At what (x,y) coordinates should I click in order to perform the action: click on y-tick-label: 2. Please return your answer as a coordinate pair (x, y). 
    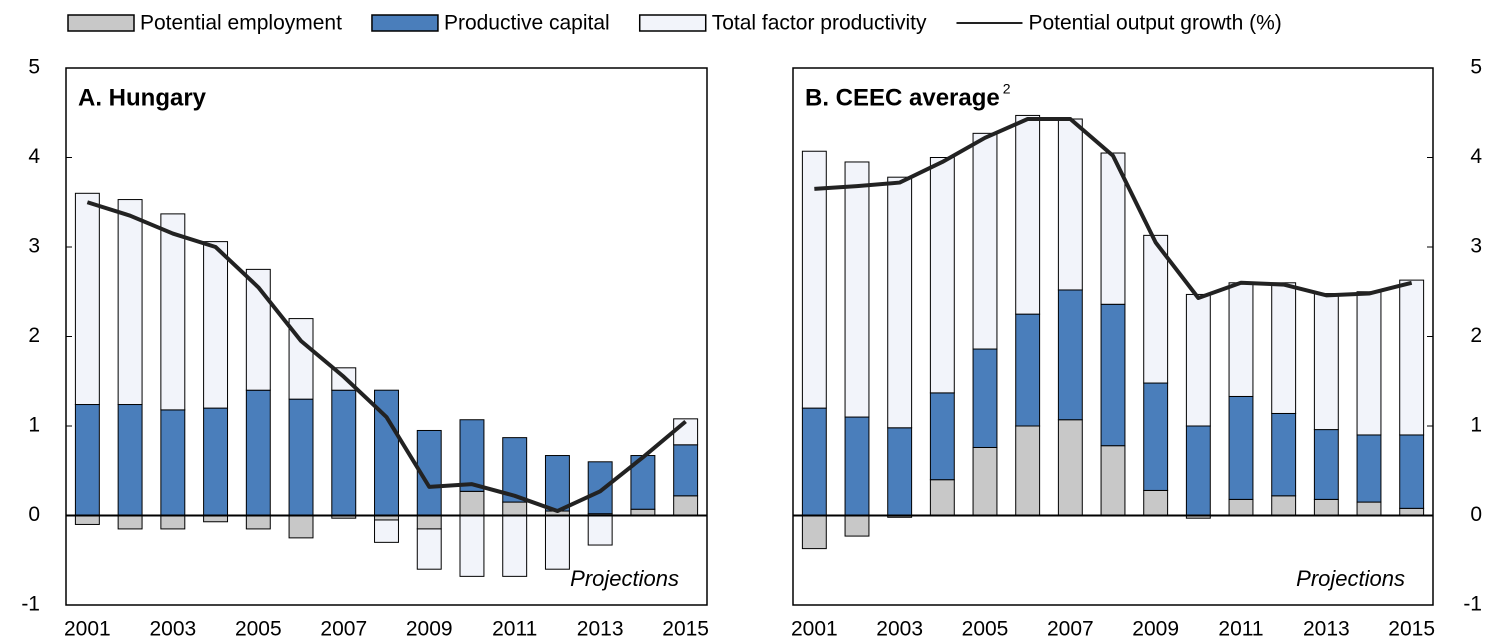
    Looking at the image, I should click on (1476, 335).